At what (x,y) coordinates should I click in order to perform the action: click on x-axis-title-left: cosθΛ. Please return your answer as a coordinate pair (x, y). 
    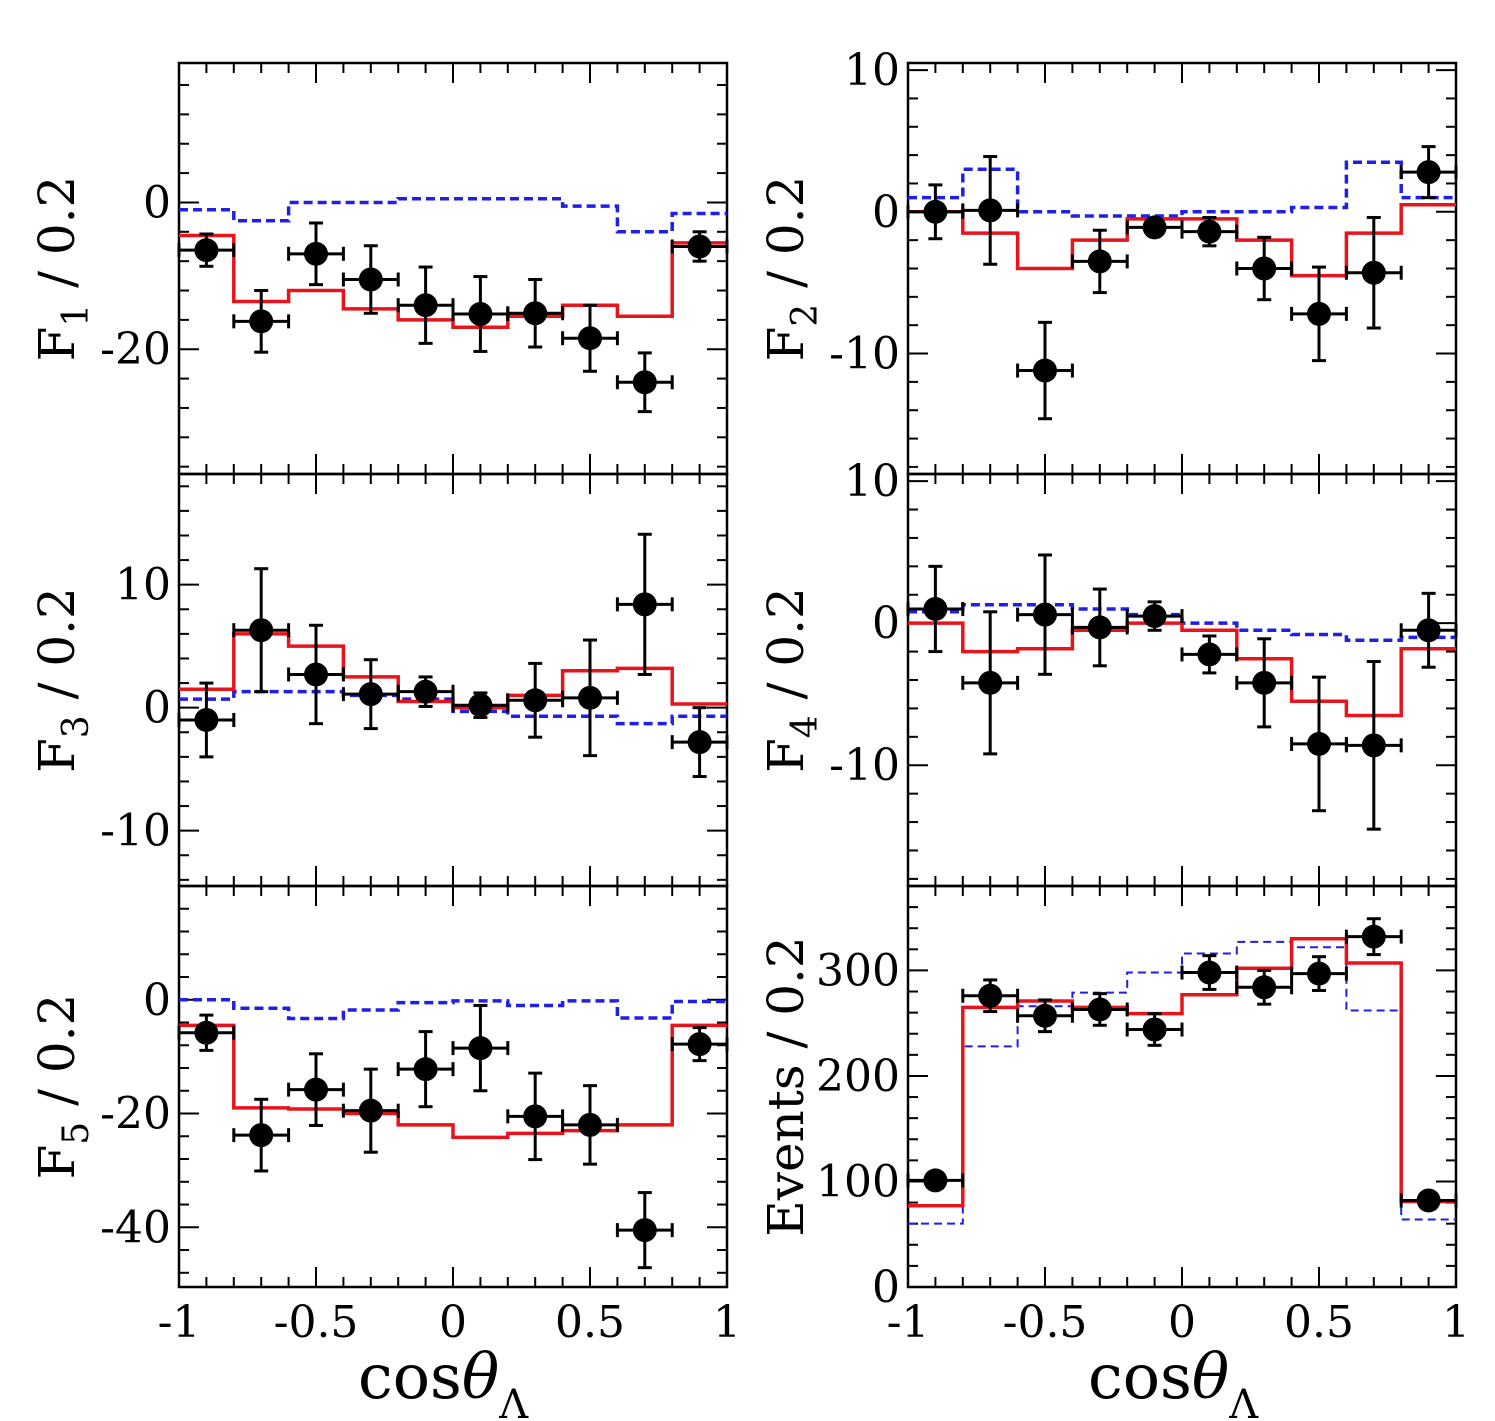
    Looking at the image, I should click on (443, 1380).